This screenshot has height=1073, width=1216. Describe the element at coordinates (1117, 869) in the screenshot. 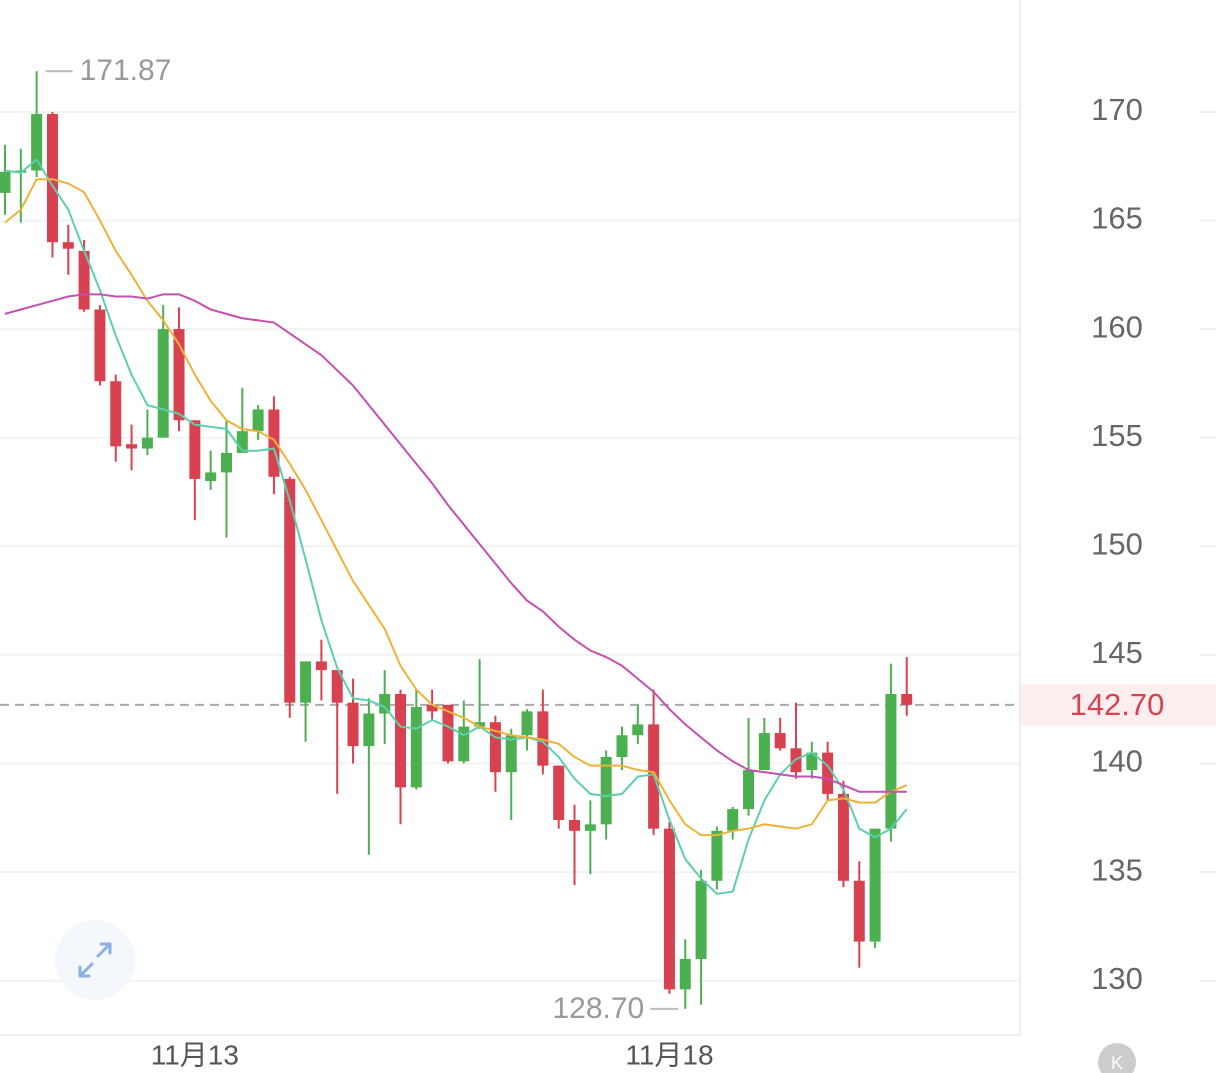

I see `y-tick-label: 135` at that location.